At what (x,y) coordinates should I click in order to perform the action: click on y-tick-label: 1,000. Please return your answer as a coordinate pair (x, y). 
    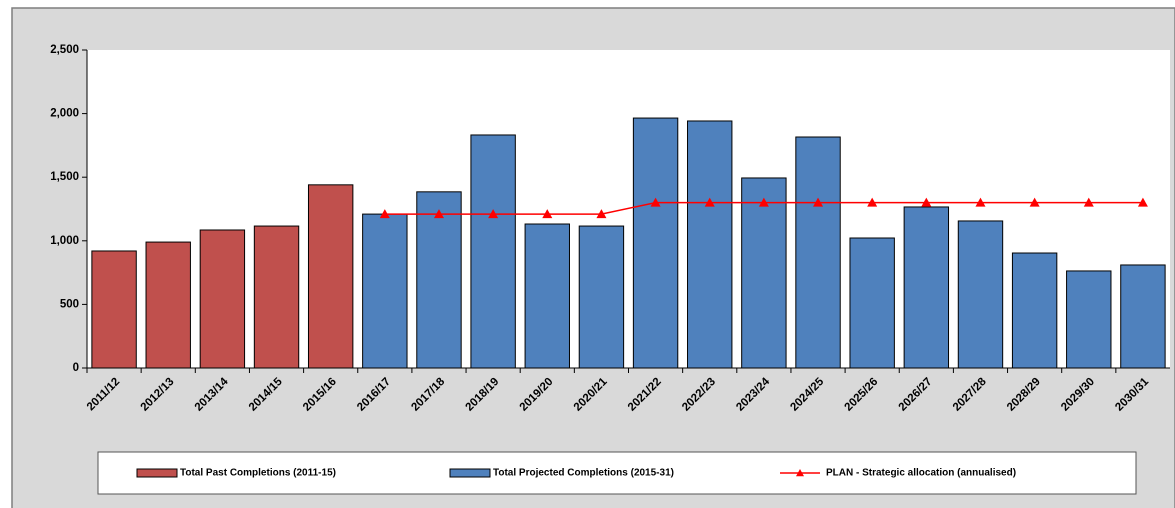
    Looking at the image, I should click on (64, 241).